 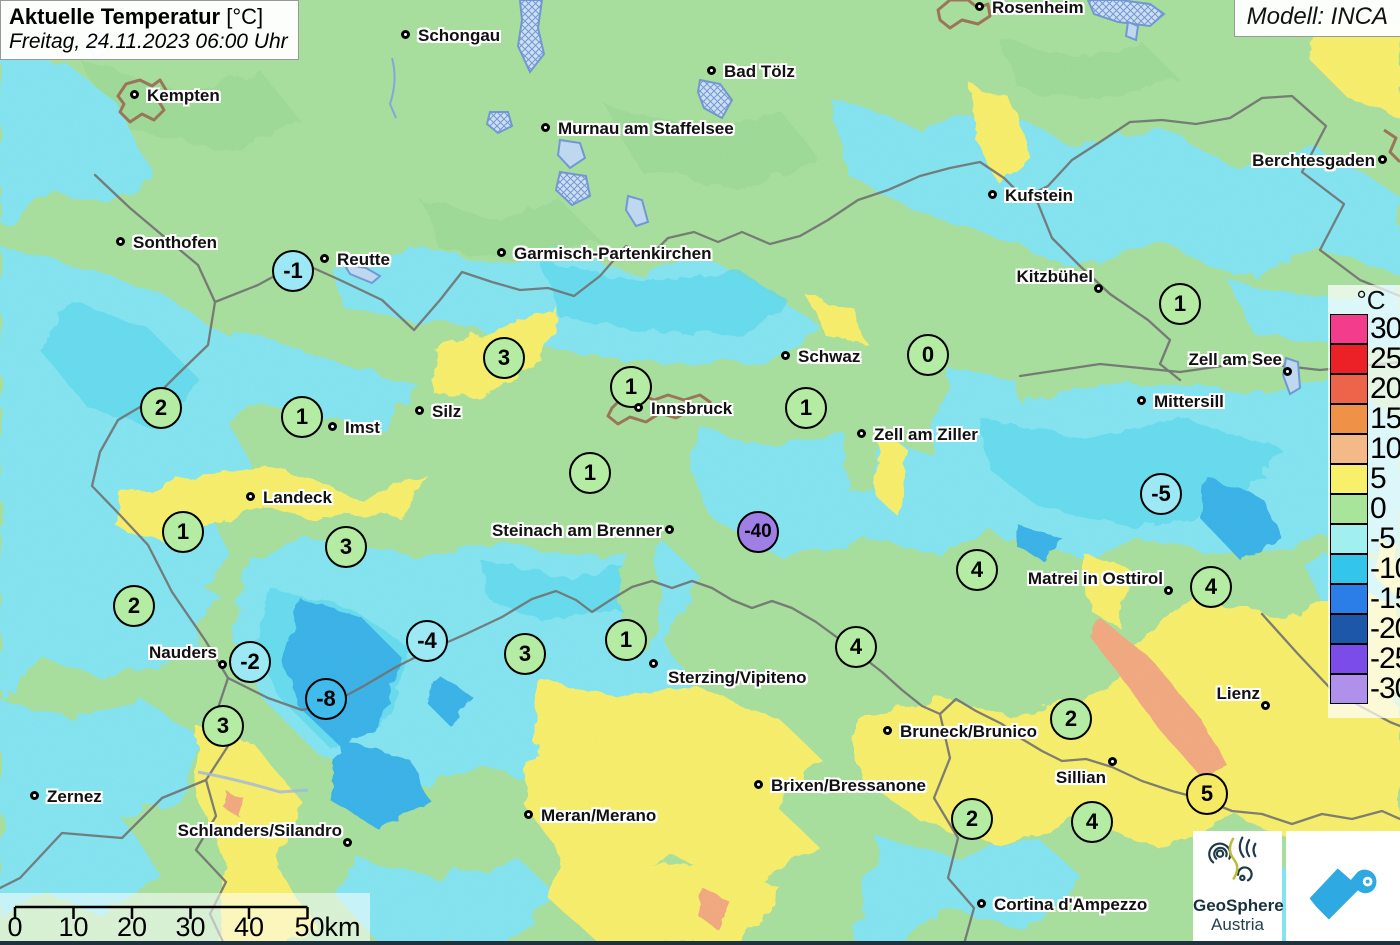 I want to click on city-label: Bruneck/Brunico, so click(x=968, y=731).